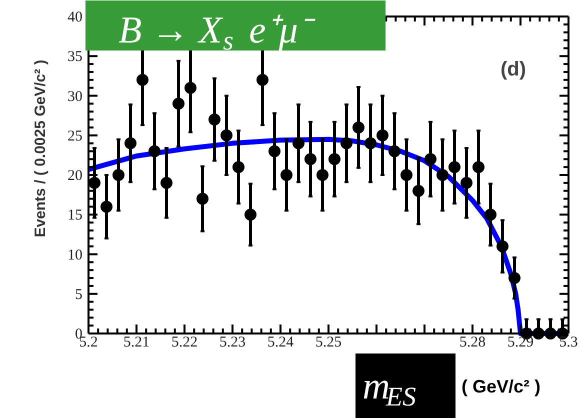 The height and width of the screenshot is (418, 587). I want to click on x-tick-label: 5.22, so click(184, 342).